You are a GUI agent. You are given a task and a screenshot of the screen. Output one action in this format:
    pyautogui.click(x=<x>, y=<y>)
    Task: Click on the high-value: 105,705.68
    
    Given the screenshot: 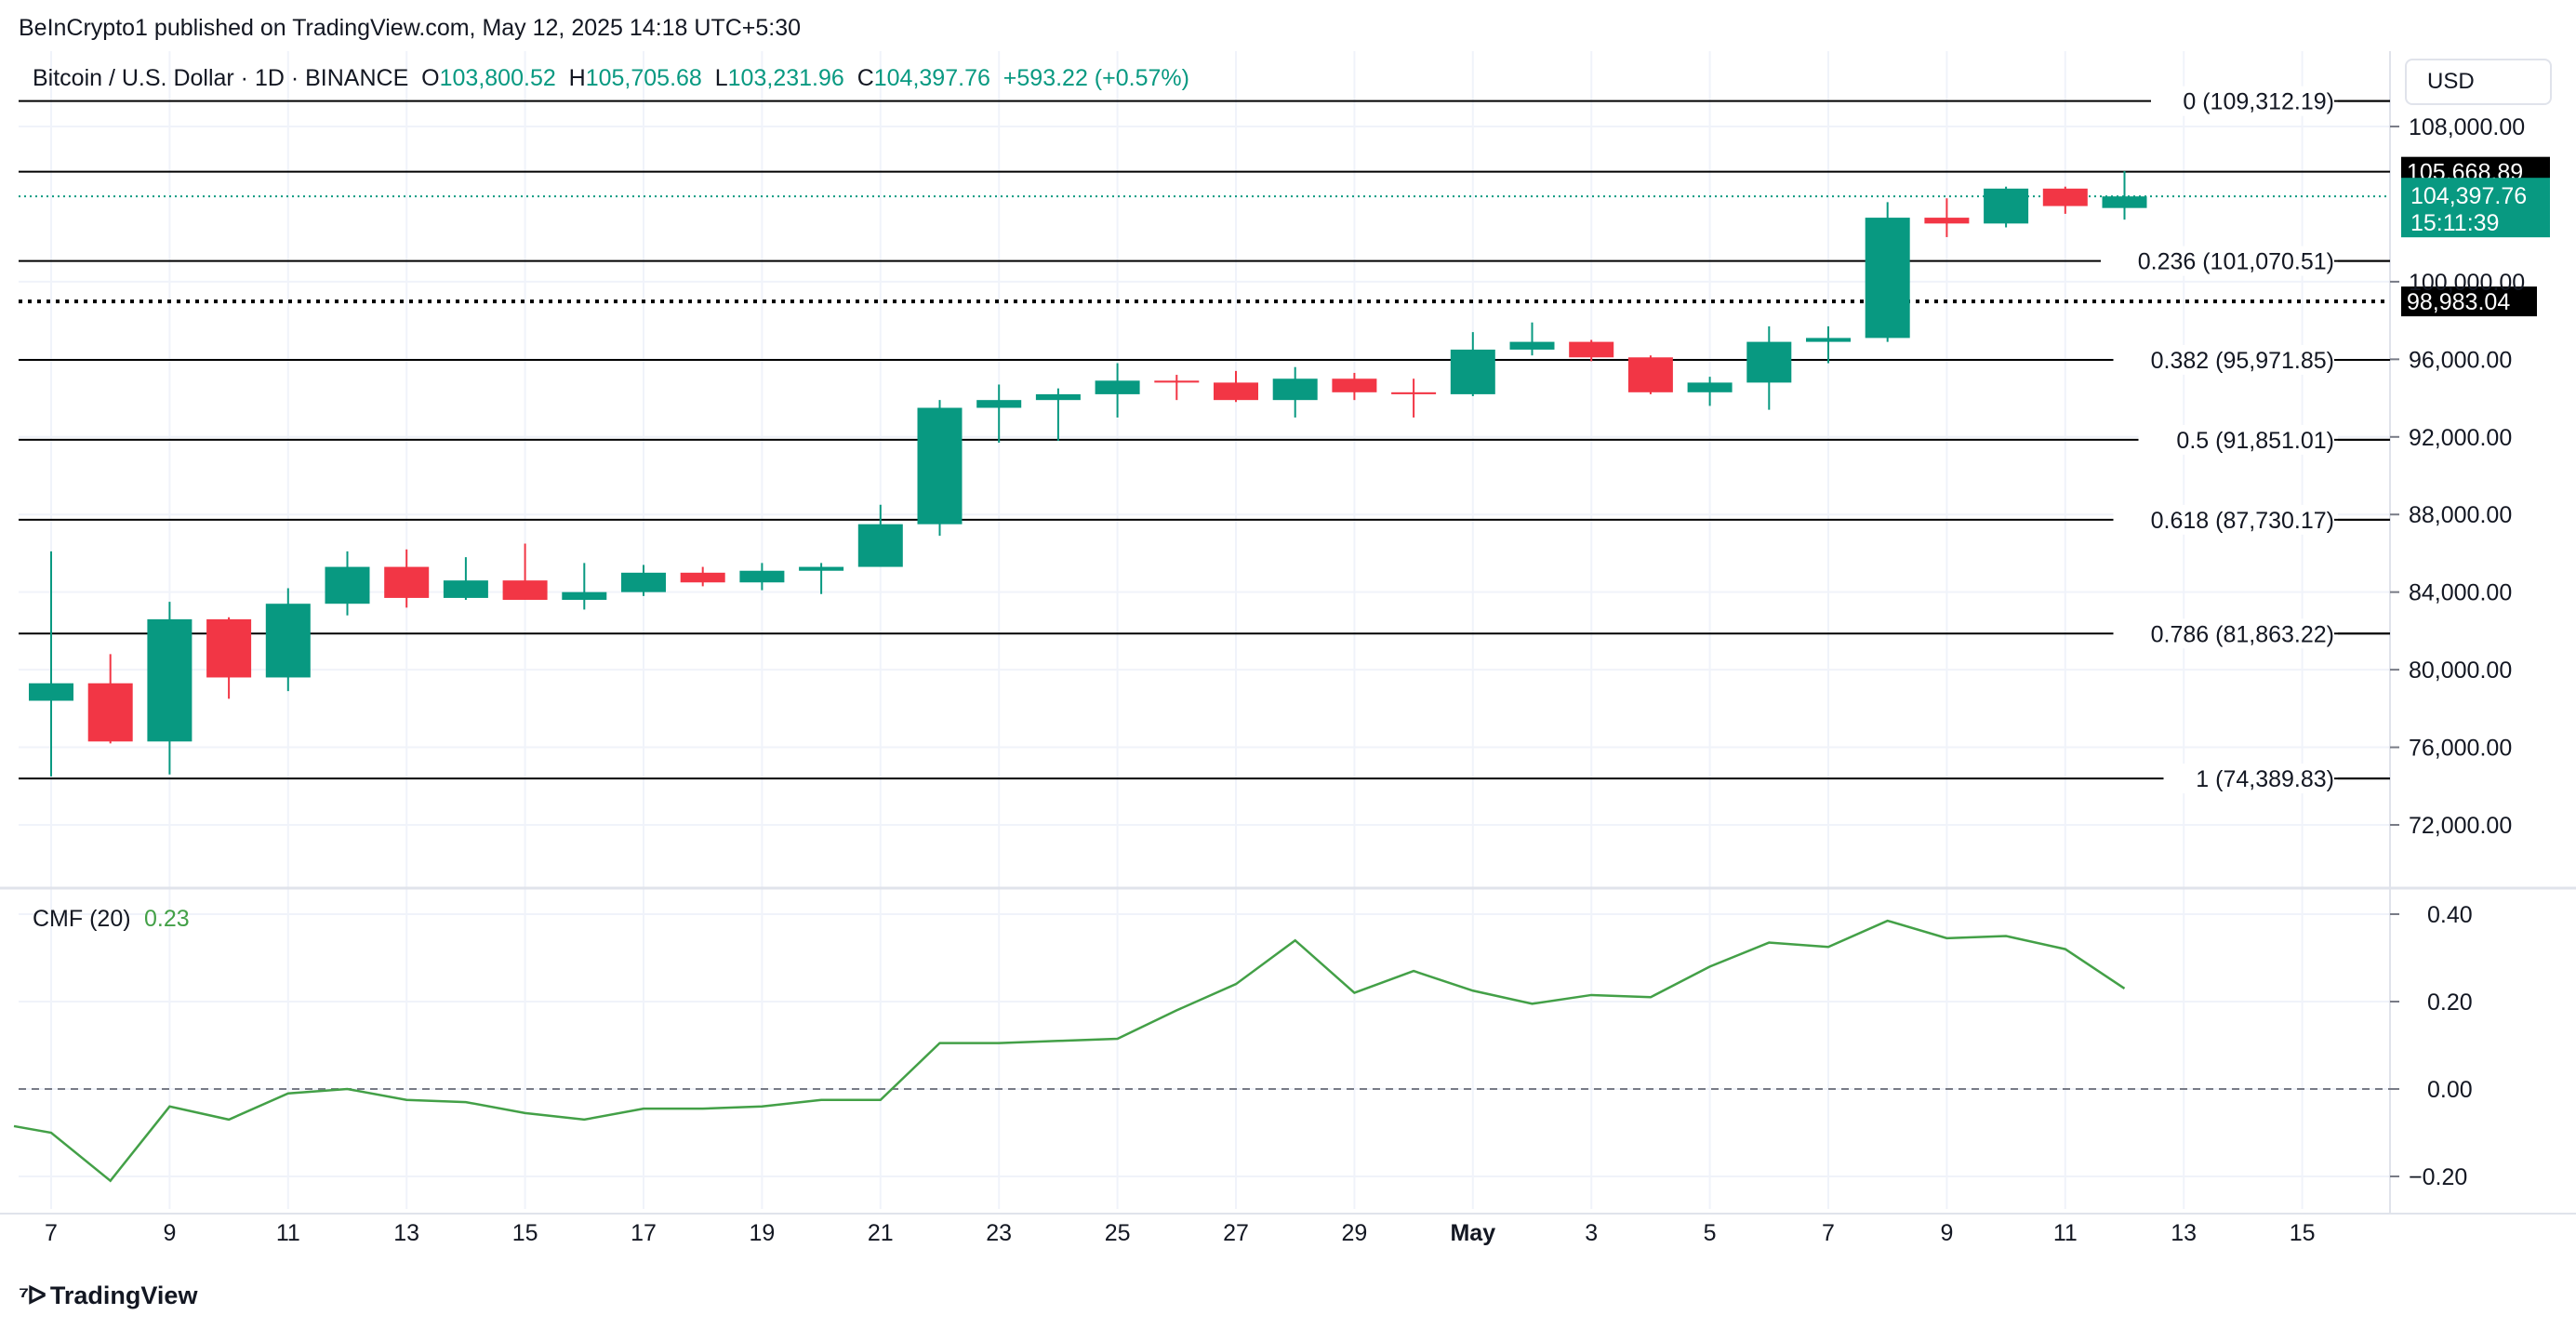 What is the action you would take?
    pyautogui.click(x=643, y=78)
    